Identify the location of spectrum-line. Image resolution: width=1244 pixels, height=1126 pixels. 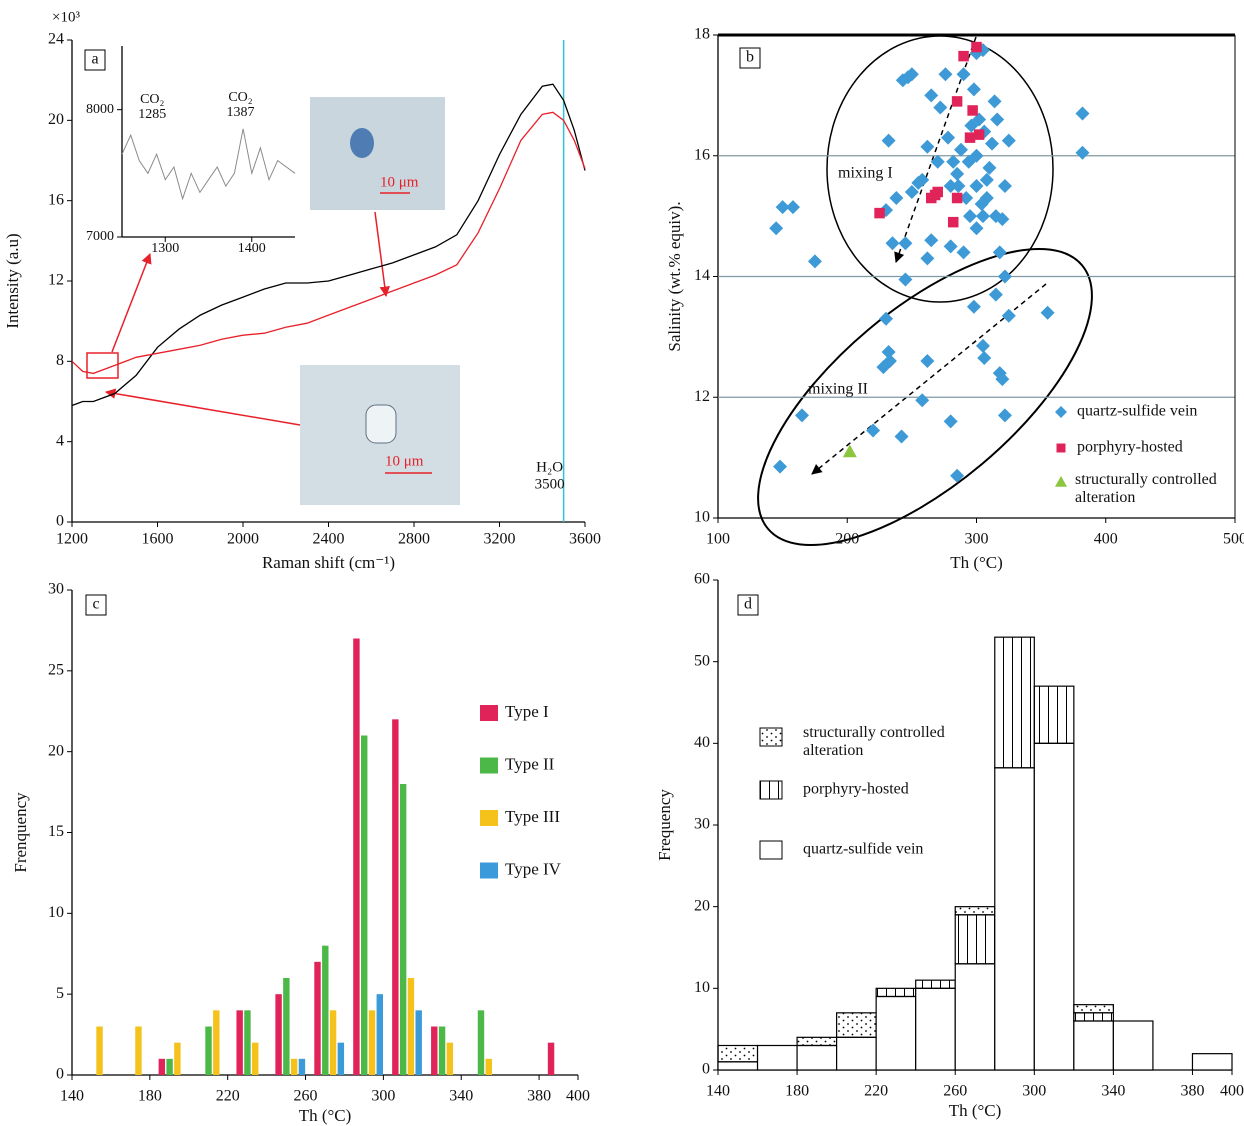
(328, 243).